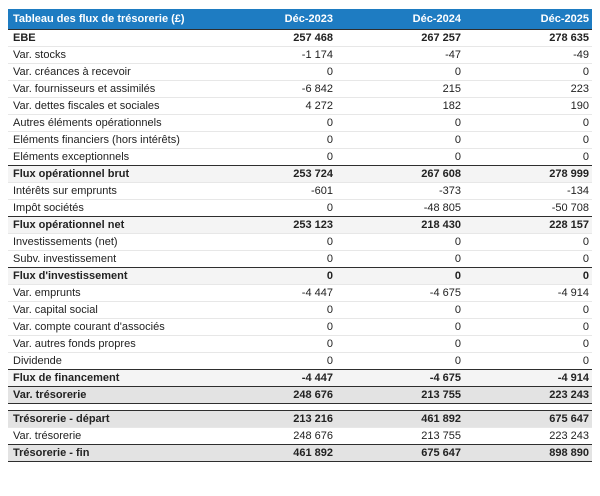 The width and height of the screenshot is (600, 496). I want to click on table-row: Subv. investissement 0 0 0, so click(300, 259).